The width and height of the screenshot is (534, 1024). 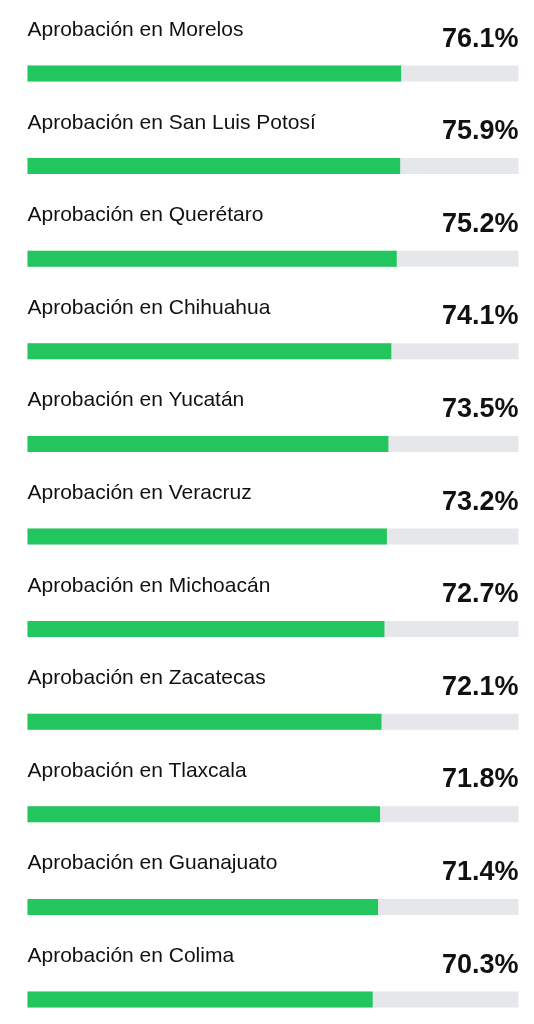 I want to click on data-label: 73.2%, so click(x=480, y=500).